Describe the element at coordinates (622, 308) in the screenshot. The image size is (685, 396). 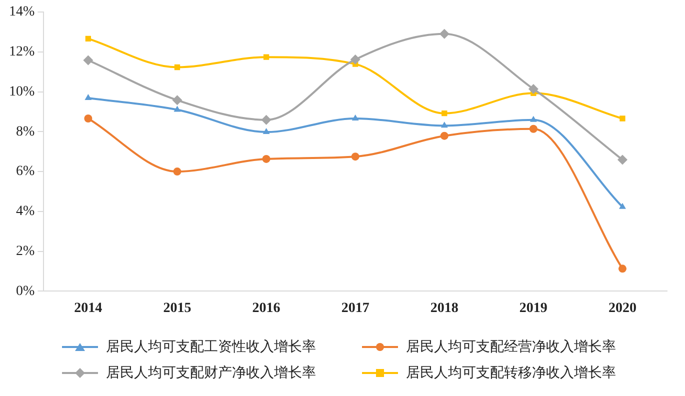
I see `x-tick-label: 2020` at that location.